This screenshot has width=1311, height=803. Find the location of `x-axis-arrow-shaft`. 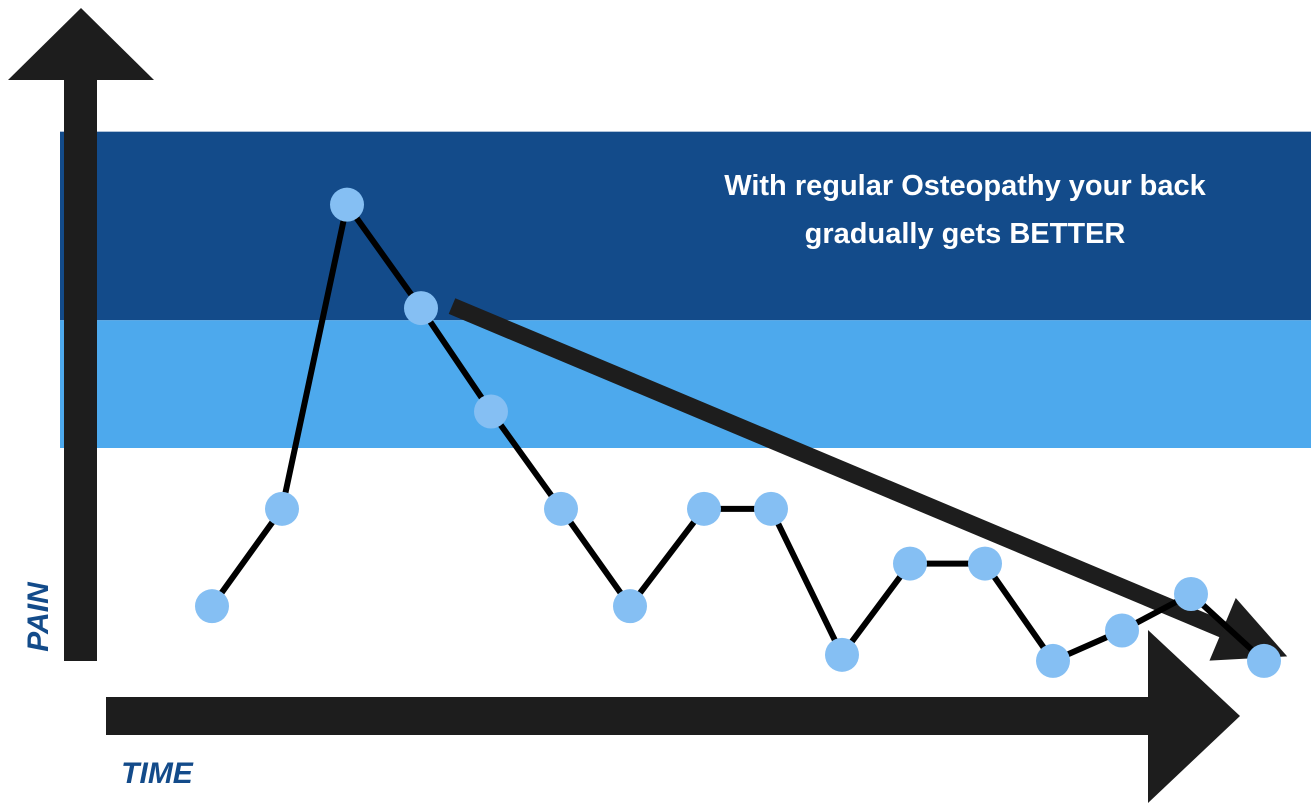

x-axis-arrow-shaft is located at coordinates (631, 716).